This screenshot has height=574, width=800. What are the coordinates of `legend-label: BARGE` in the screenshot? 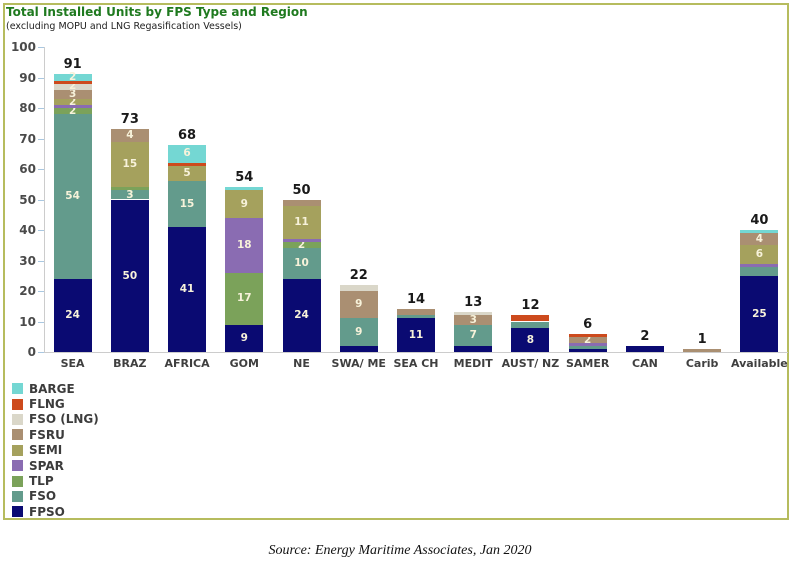 It's located at (52, 388).